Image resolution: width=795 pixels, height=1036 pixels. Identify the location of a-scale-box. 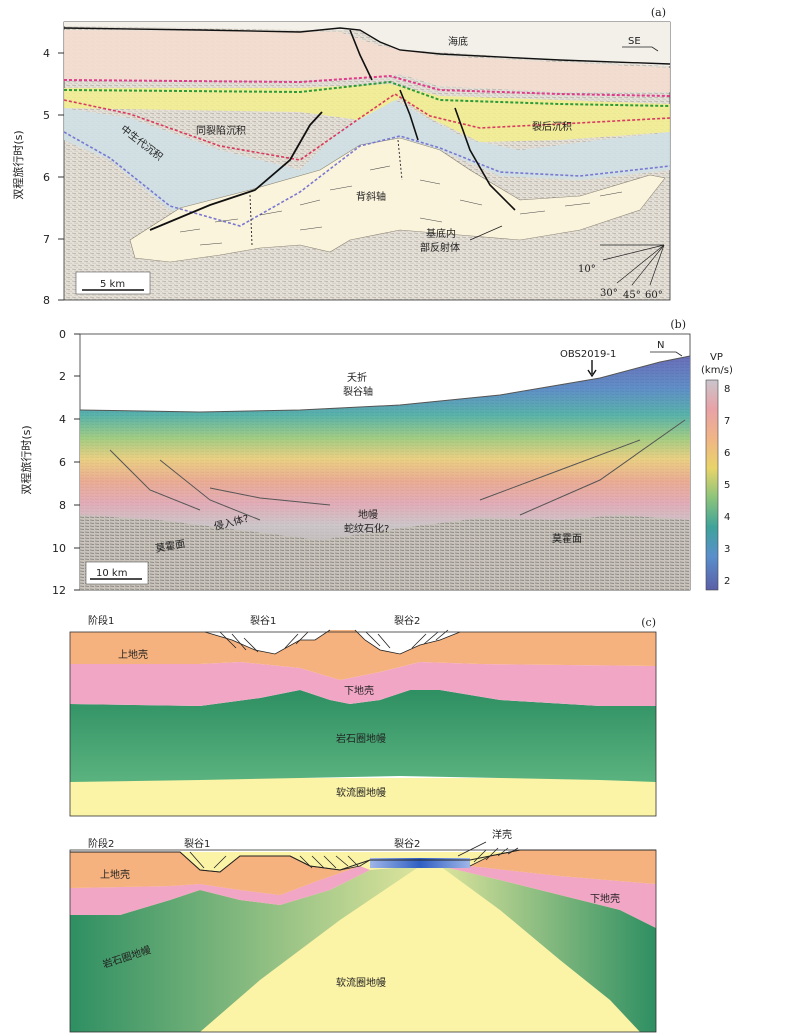
(113, 283).